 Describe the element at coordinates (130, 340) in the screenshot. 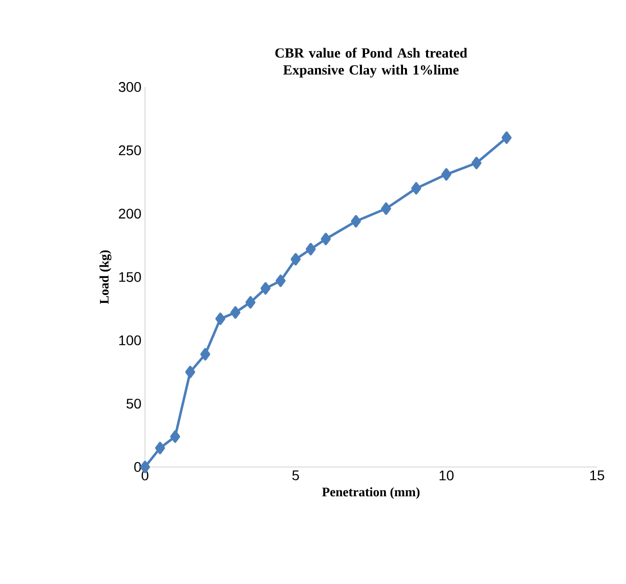

I see `y-tick-label: 100` at that location.